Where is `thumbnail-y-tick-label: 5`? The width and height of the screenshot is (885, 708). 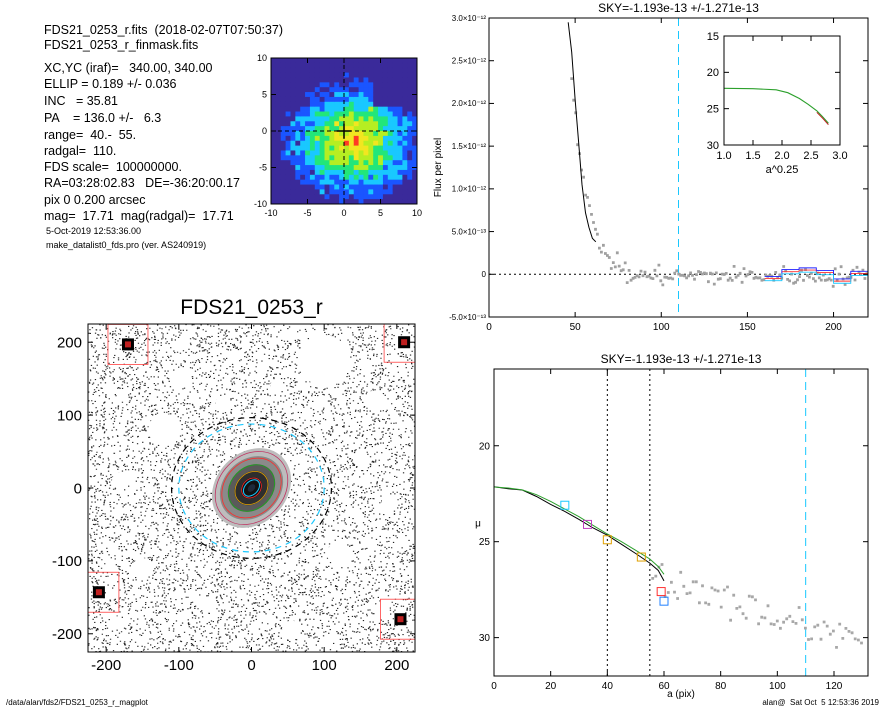 thumbnail-y-tick-label: 5 is located at coordinates (264, 95).